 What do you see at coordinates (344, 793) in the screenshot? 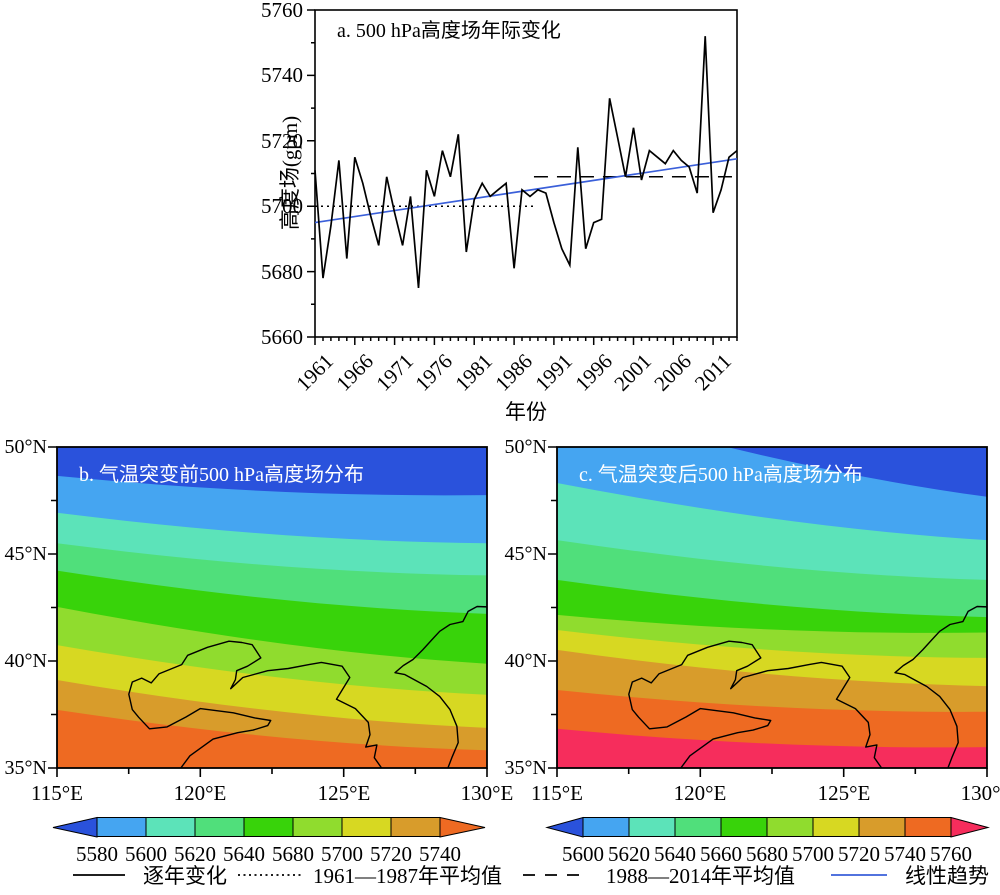
I see `panel-b-lon-label: 125°E` at bounding box center [344, 793].